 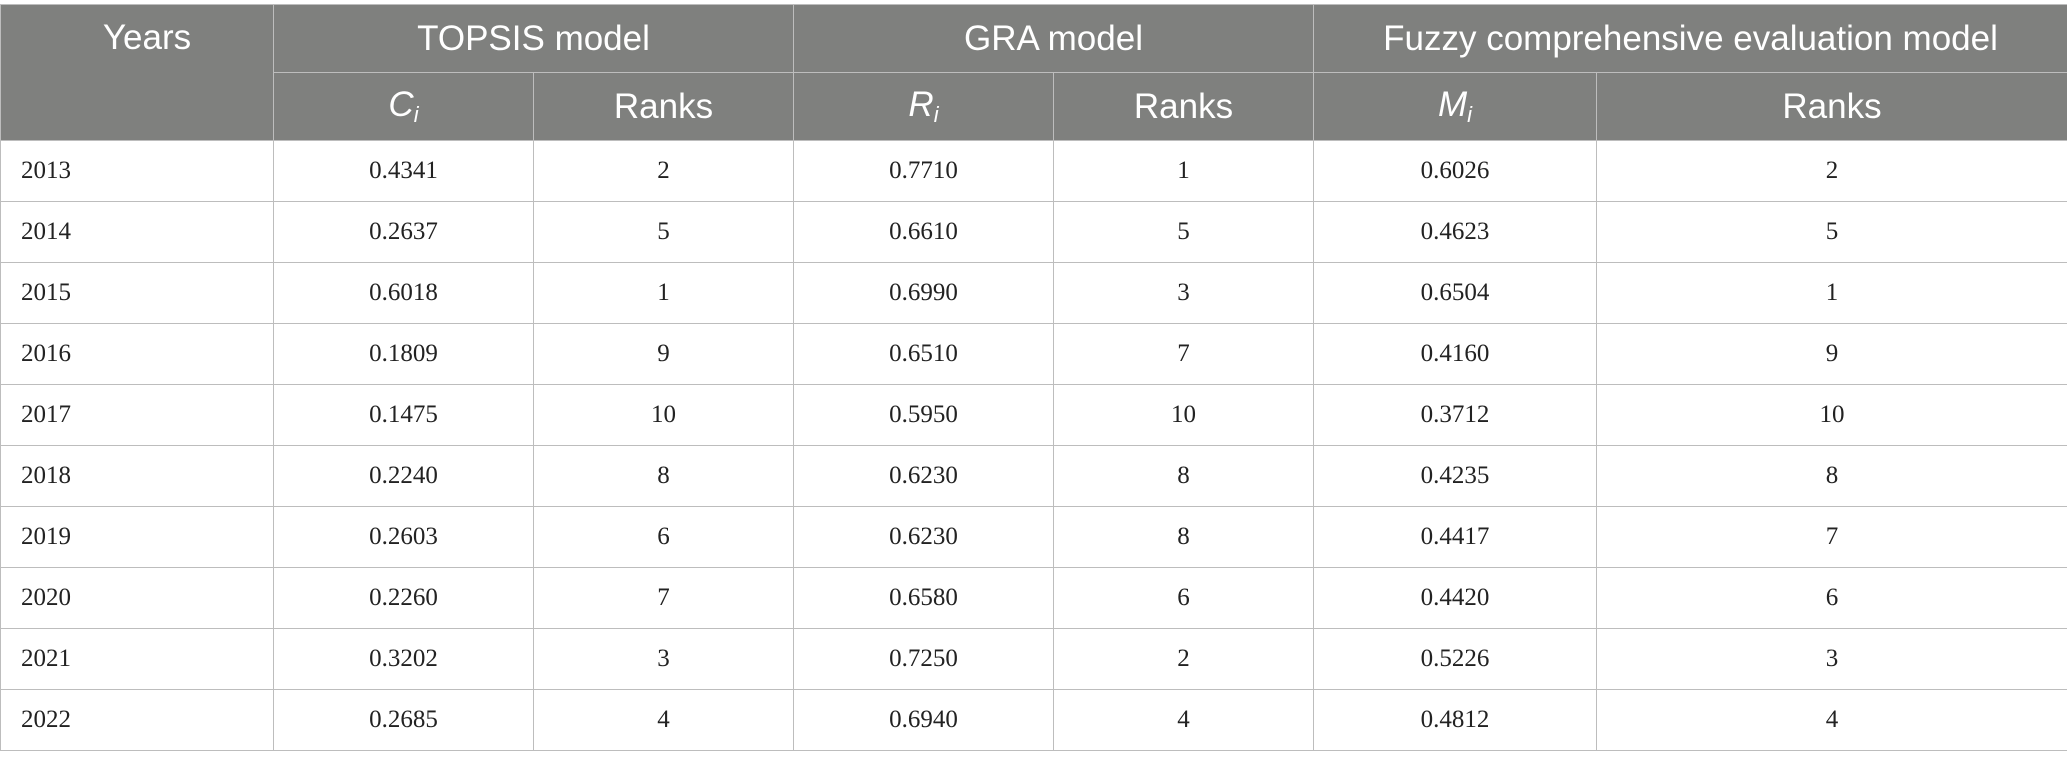 What do you see at coordinates (137, 659) in the screenshot?
I see `year-cell: 2021` at bounding box center [137, 659].